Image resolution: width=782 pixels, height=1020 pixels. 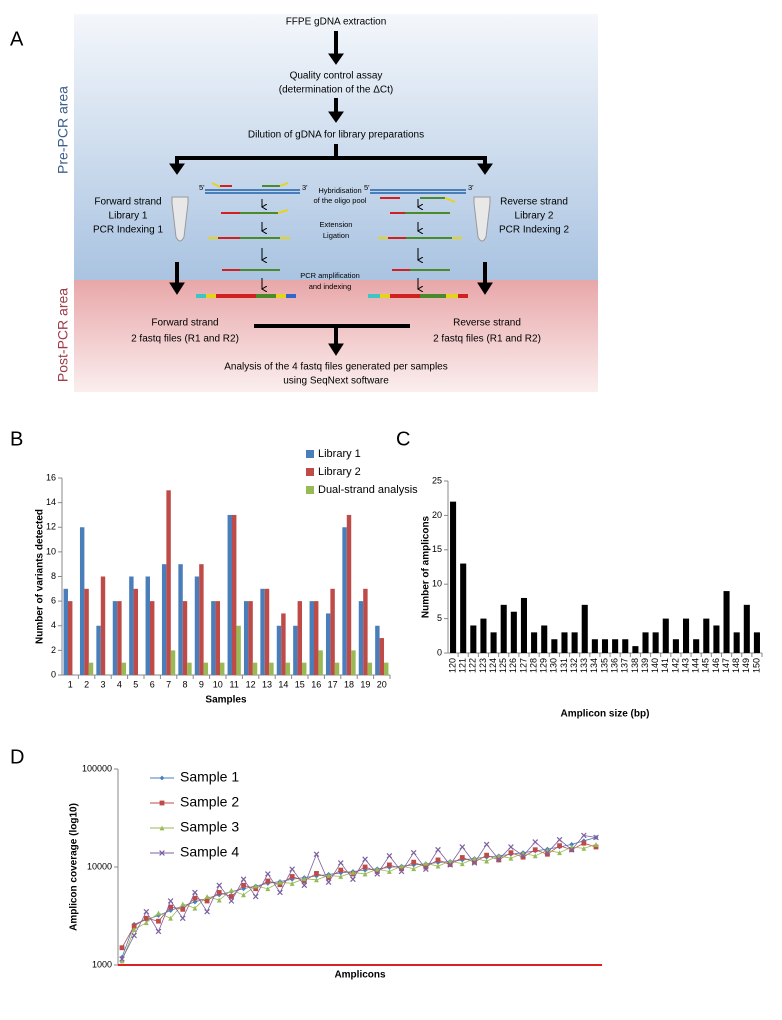 What do you see at coordinates (349, 684) in the screenshot?
I see `x-tick-label: 18` at bounding box center [349, 684].